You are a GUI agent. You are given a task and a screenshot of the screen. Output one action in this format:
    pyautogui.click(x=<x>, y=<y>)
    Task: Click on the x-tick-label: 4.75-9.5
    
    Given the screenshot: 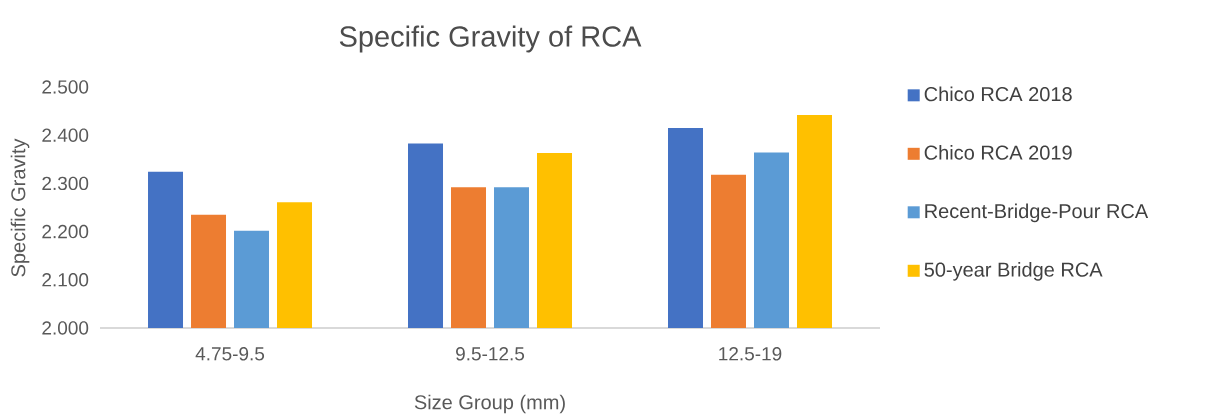 What is the action you would take?
    pyautogui.click(x=230, y=354)
    